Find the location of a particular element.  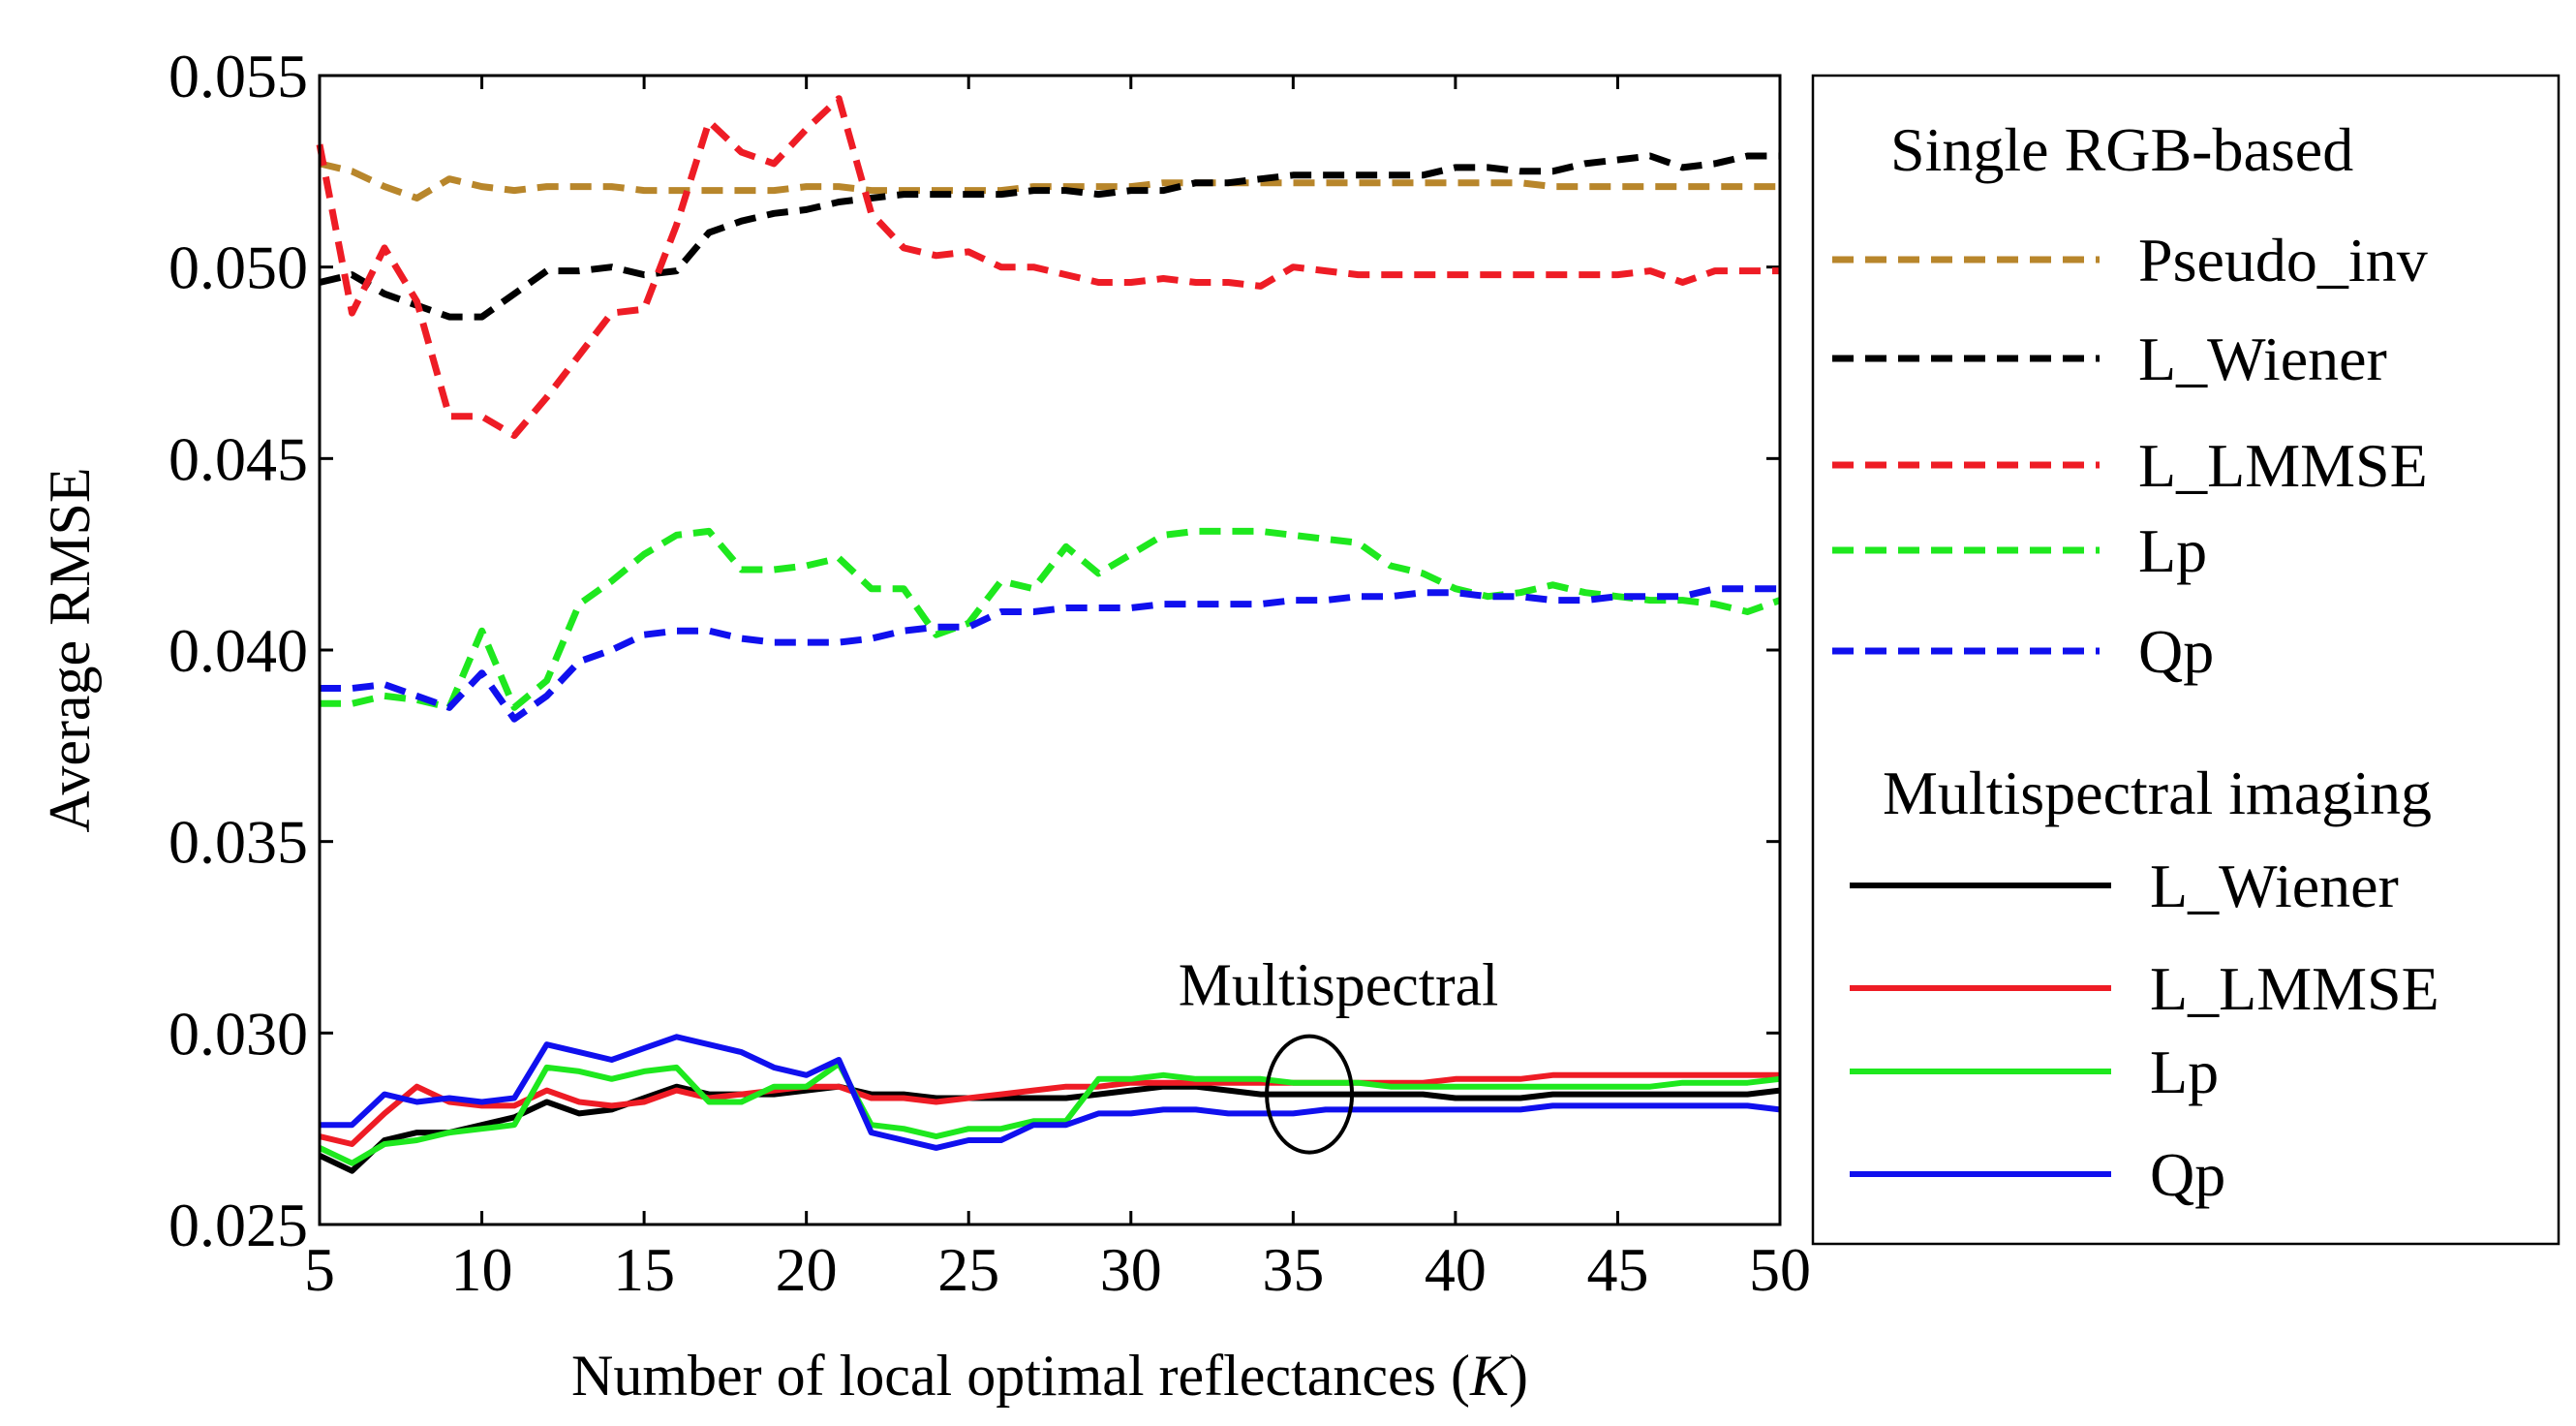

series-line-single-rgb-based-lp is located at coordinates (1051, 619).